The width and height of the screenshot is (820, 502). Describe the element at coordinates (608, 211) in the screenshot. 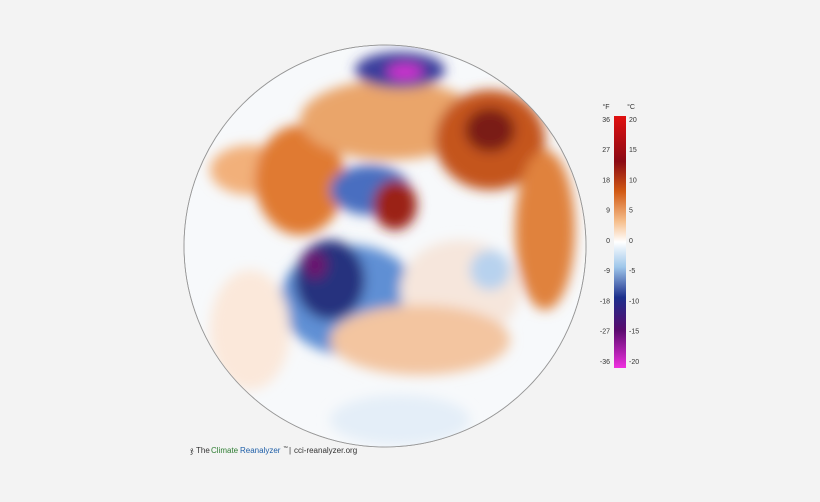

I see `colorbar-tick-label: 9` at that location.